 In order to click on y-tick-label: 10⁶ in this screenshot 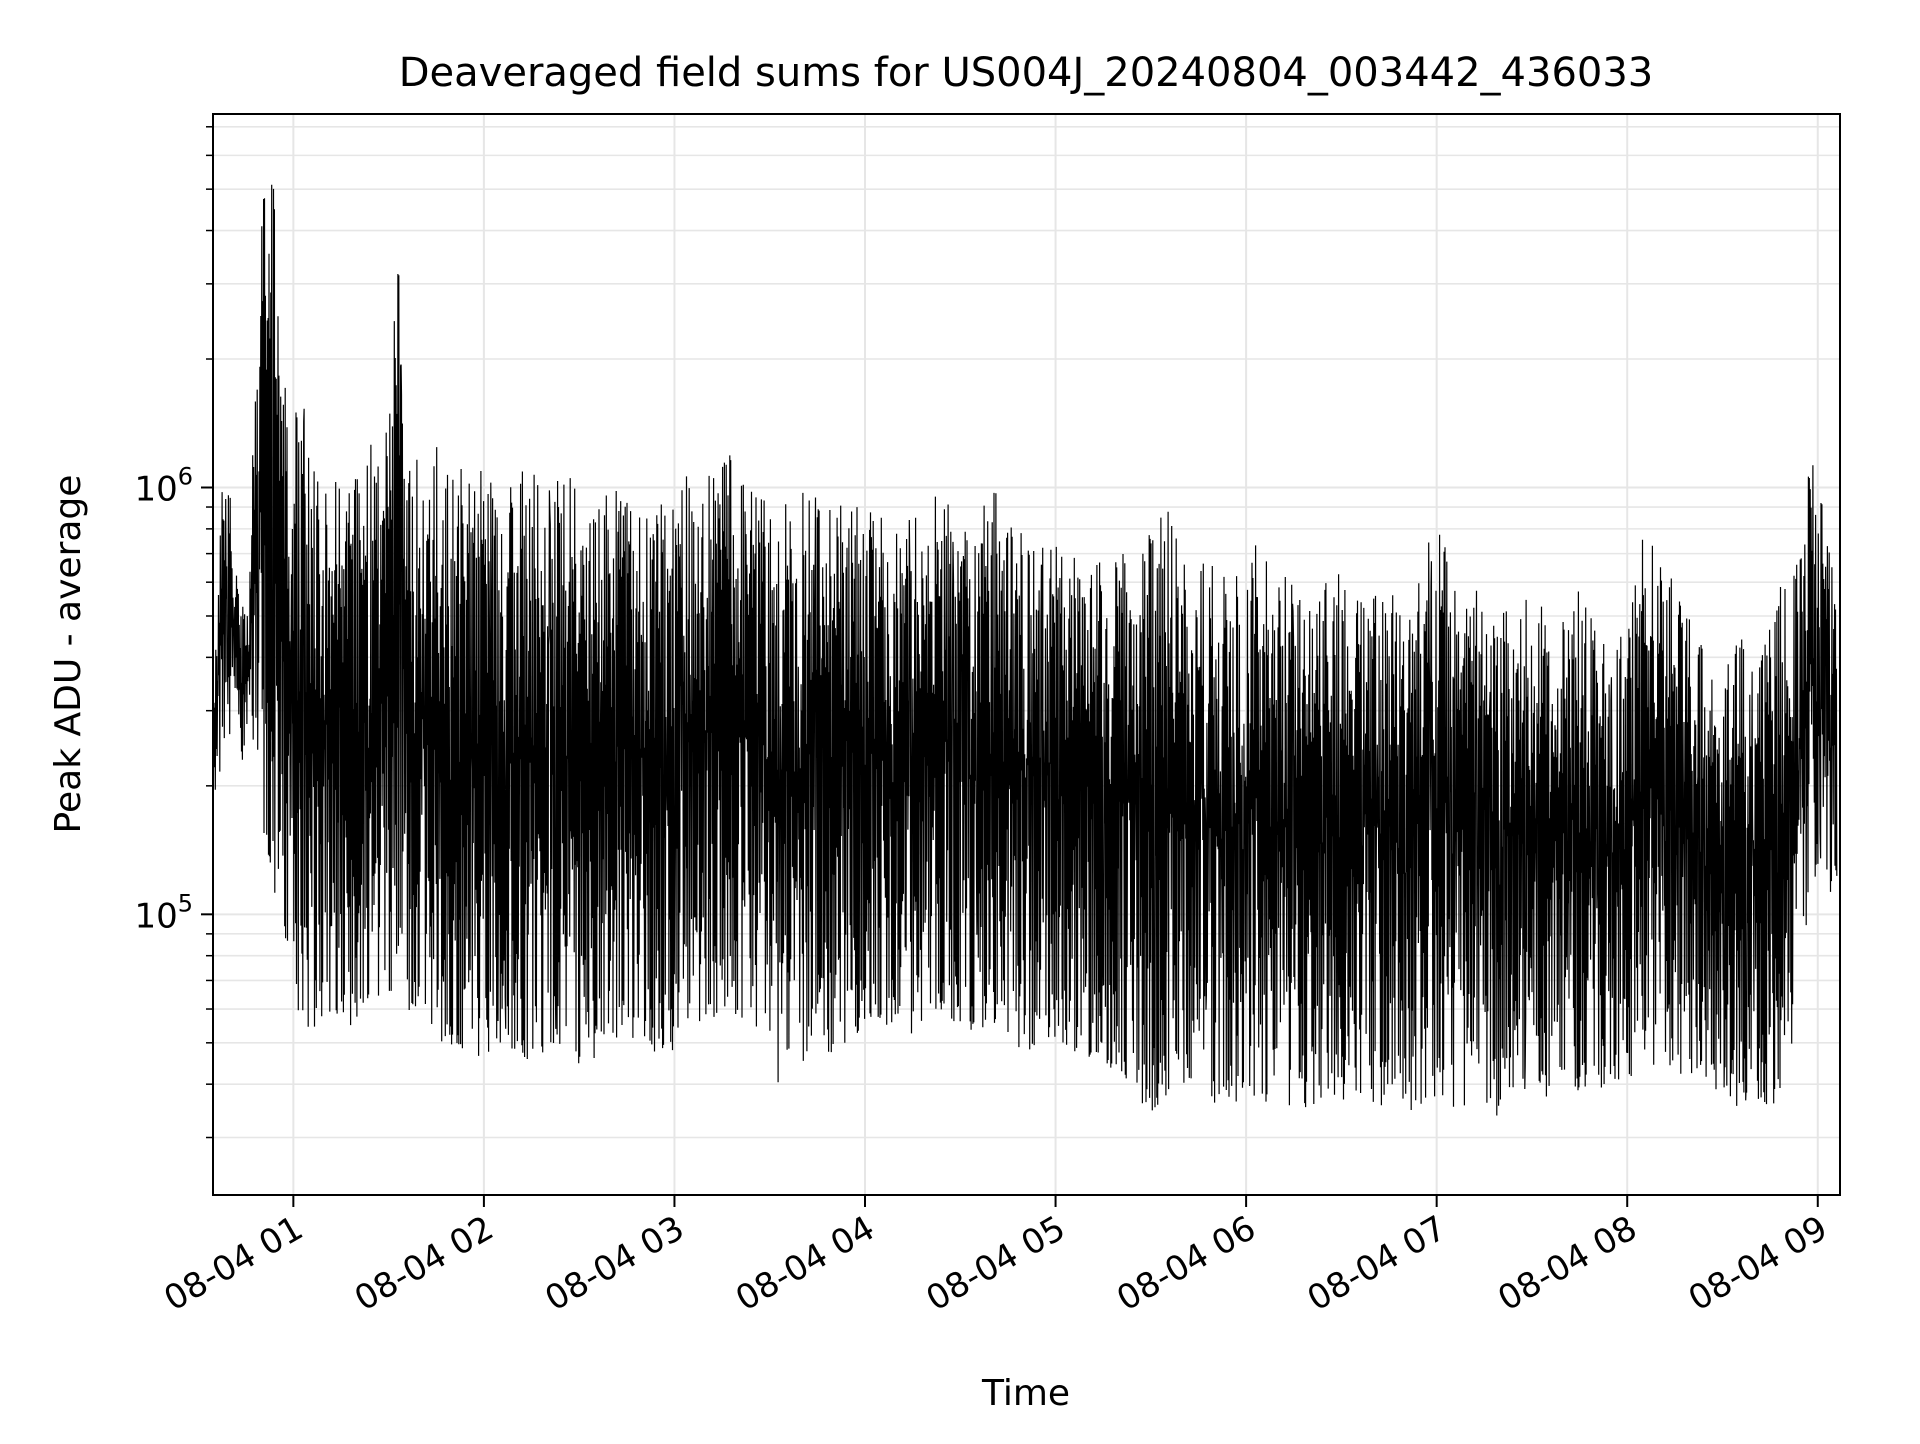, I will do `click(163, 486)`.